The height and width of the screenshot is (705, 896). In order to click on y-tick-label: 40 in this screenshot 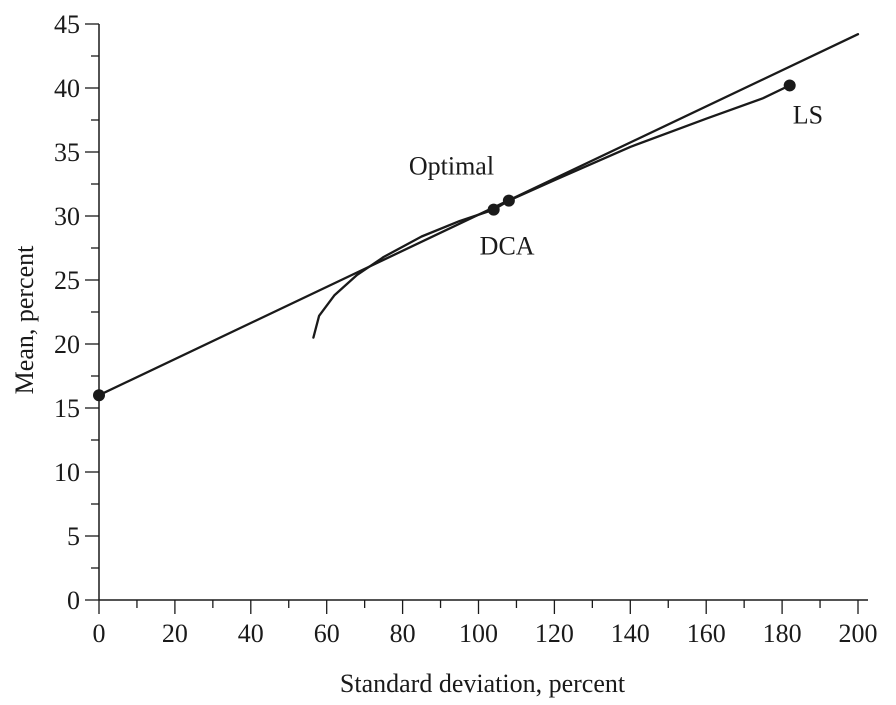, I will do `click(67, 88)`.